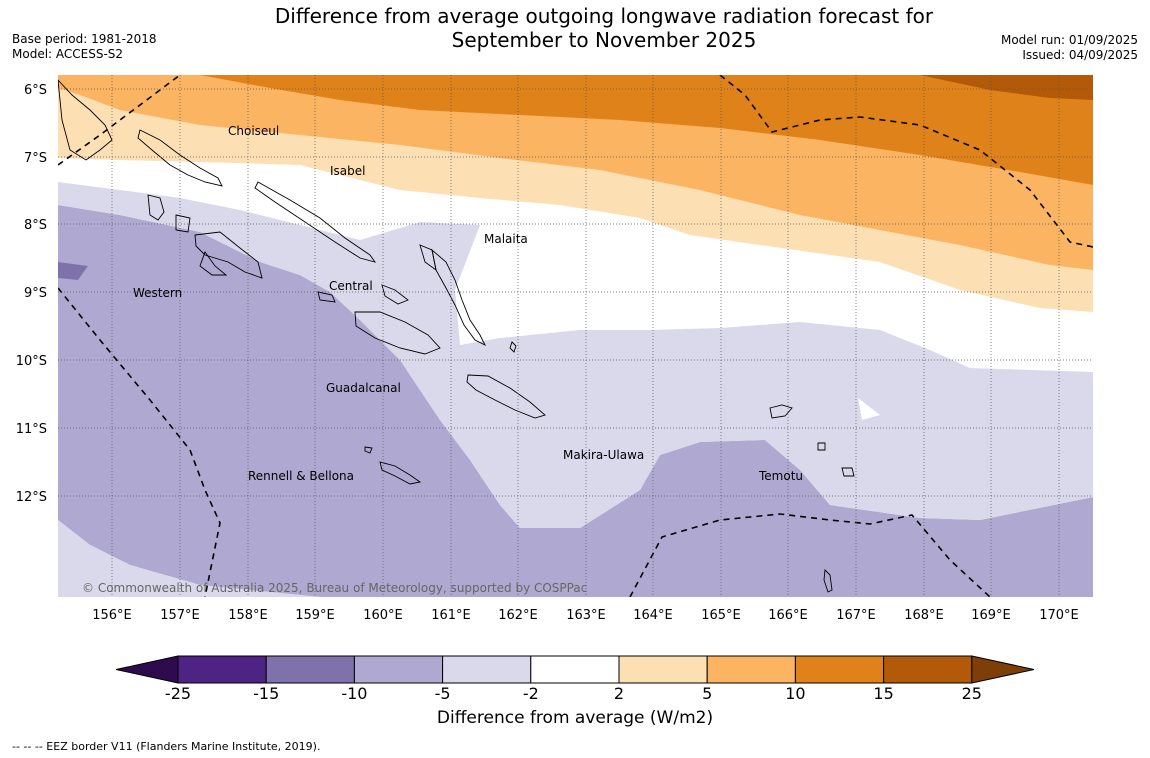  What do you see at coordinates (788, 615) in the screenshot?
I see `lon-label: 166°E` at bounding box center [788, 615].